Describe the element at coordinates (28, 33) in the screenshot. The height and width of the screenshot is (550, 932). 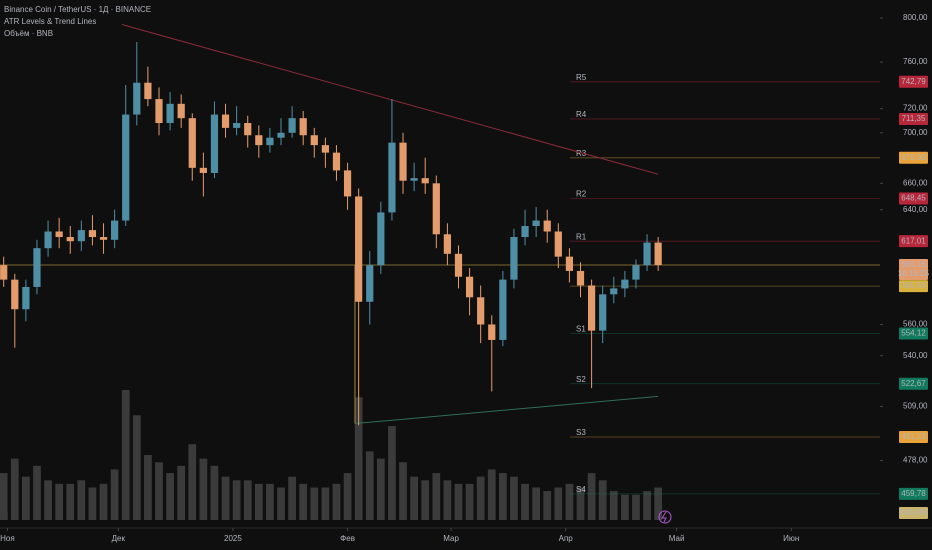
I see `volume-title: Объём · BNB` at that location.